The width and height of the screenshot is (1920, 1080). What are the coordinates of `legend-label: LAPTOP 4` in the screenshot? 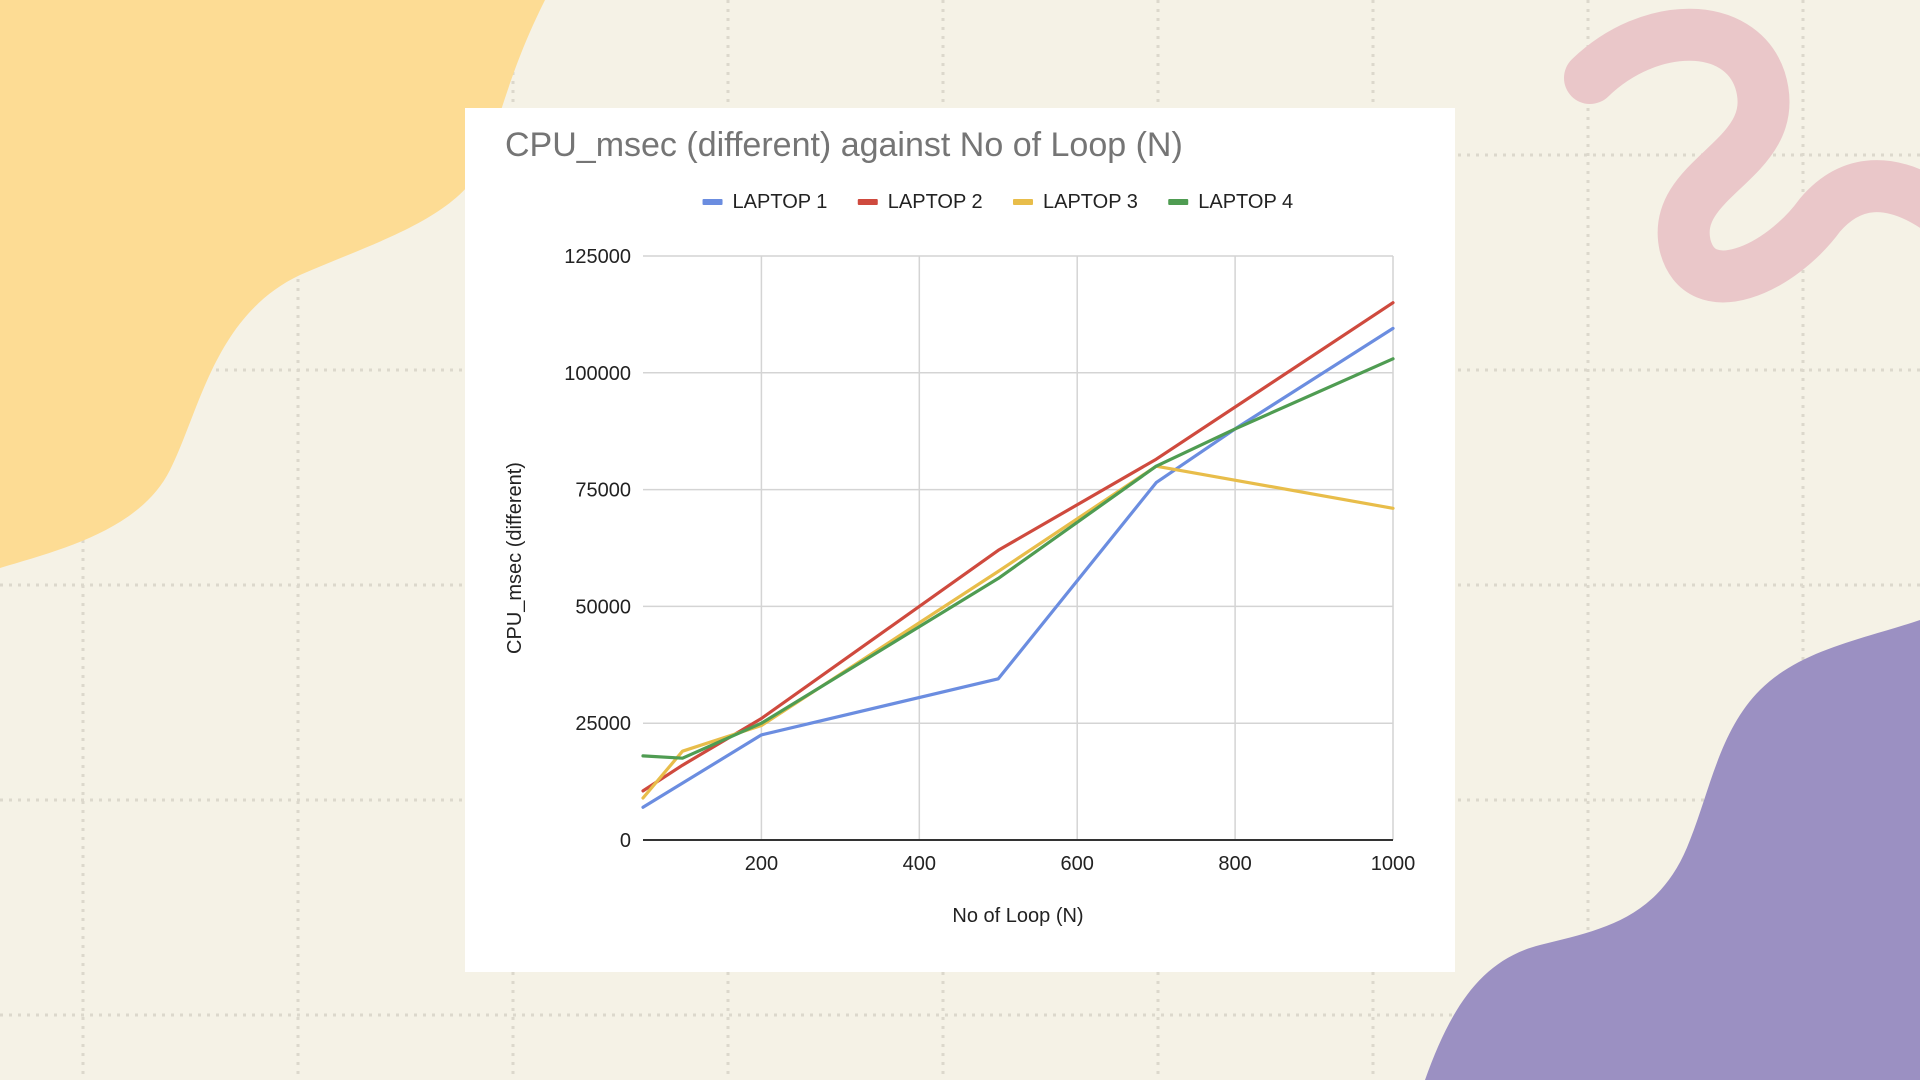 It's located at (1245, 202).